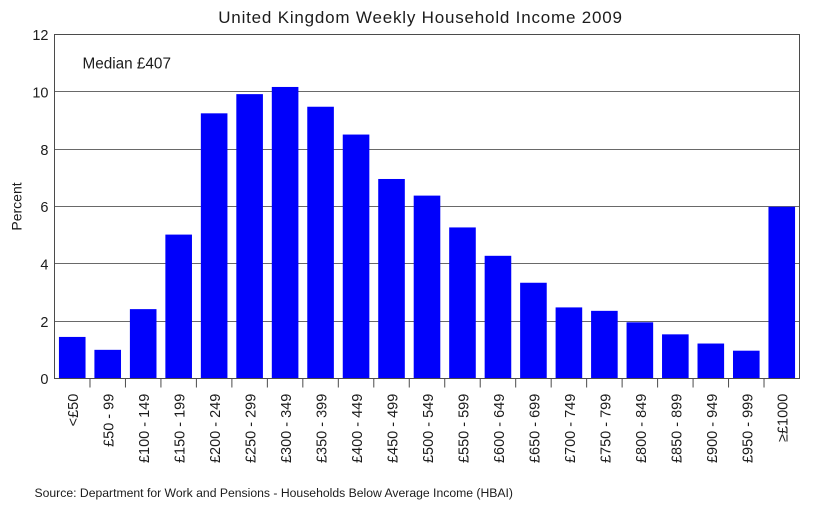  Describe the element at coordinates (127, 64) in the screenshot. I see `svg-text: Median £407` at that location.